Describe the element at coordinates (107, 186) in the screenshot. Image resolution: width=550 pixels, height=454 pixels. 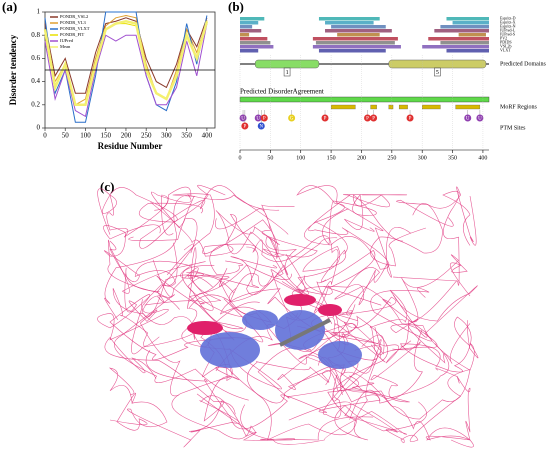
I see `panel-label: (c)` at that location.